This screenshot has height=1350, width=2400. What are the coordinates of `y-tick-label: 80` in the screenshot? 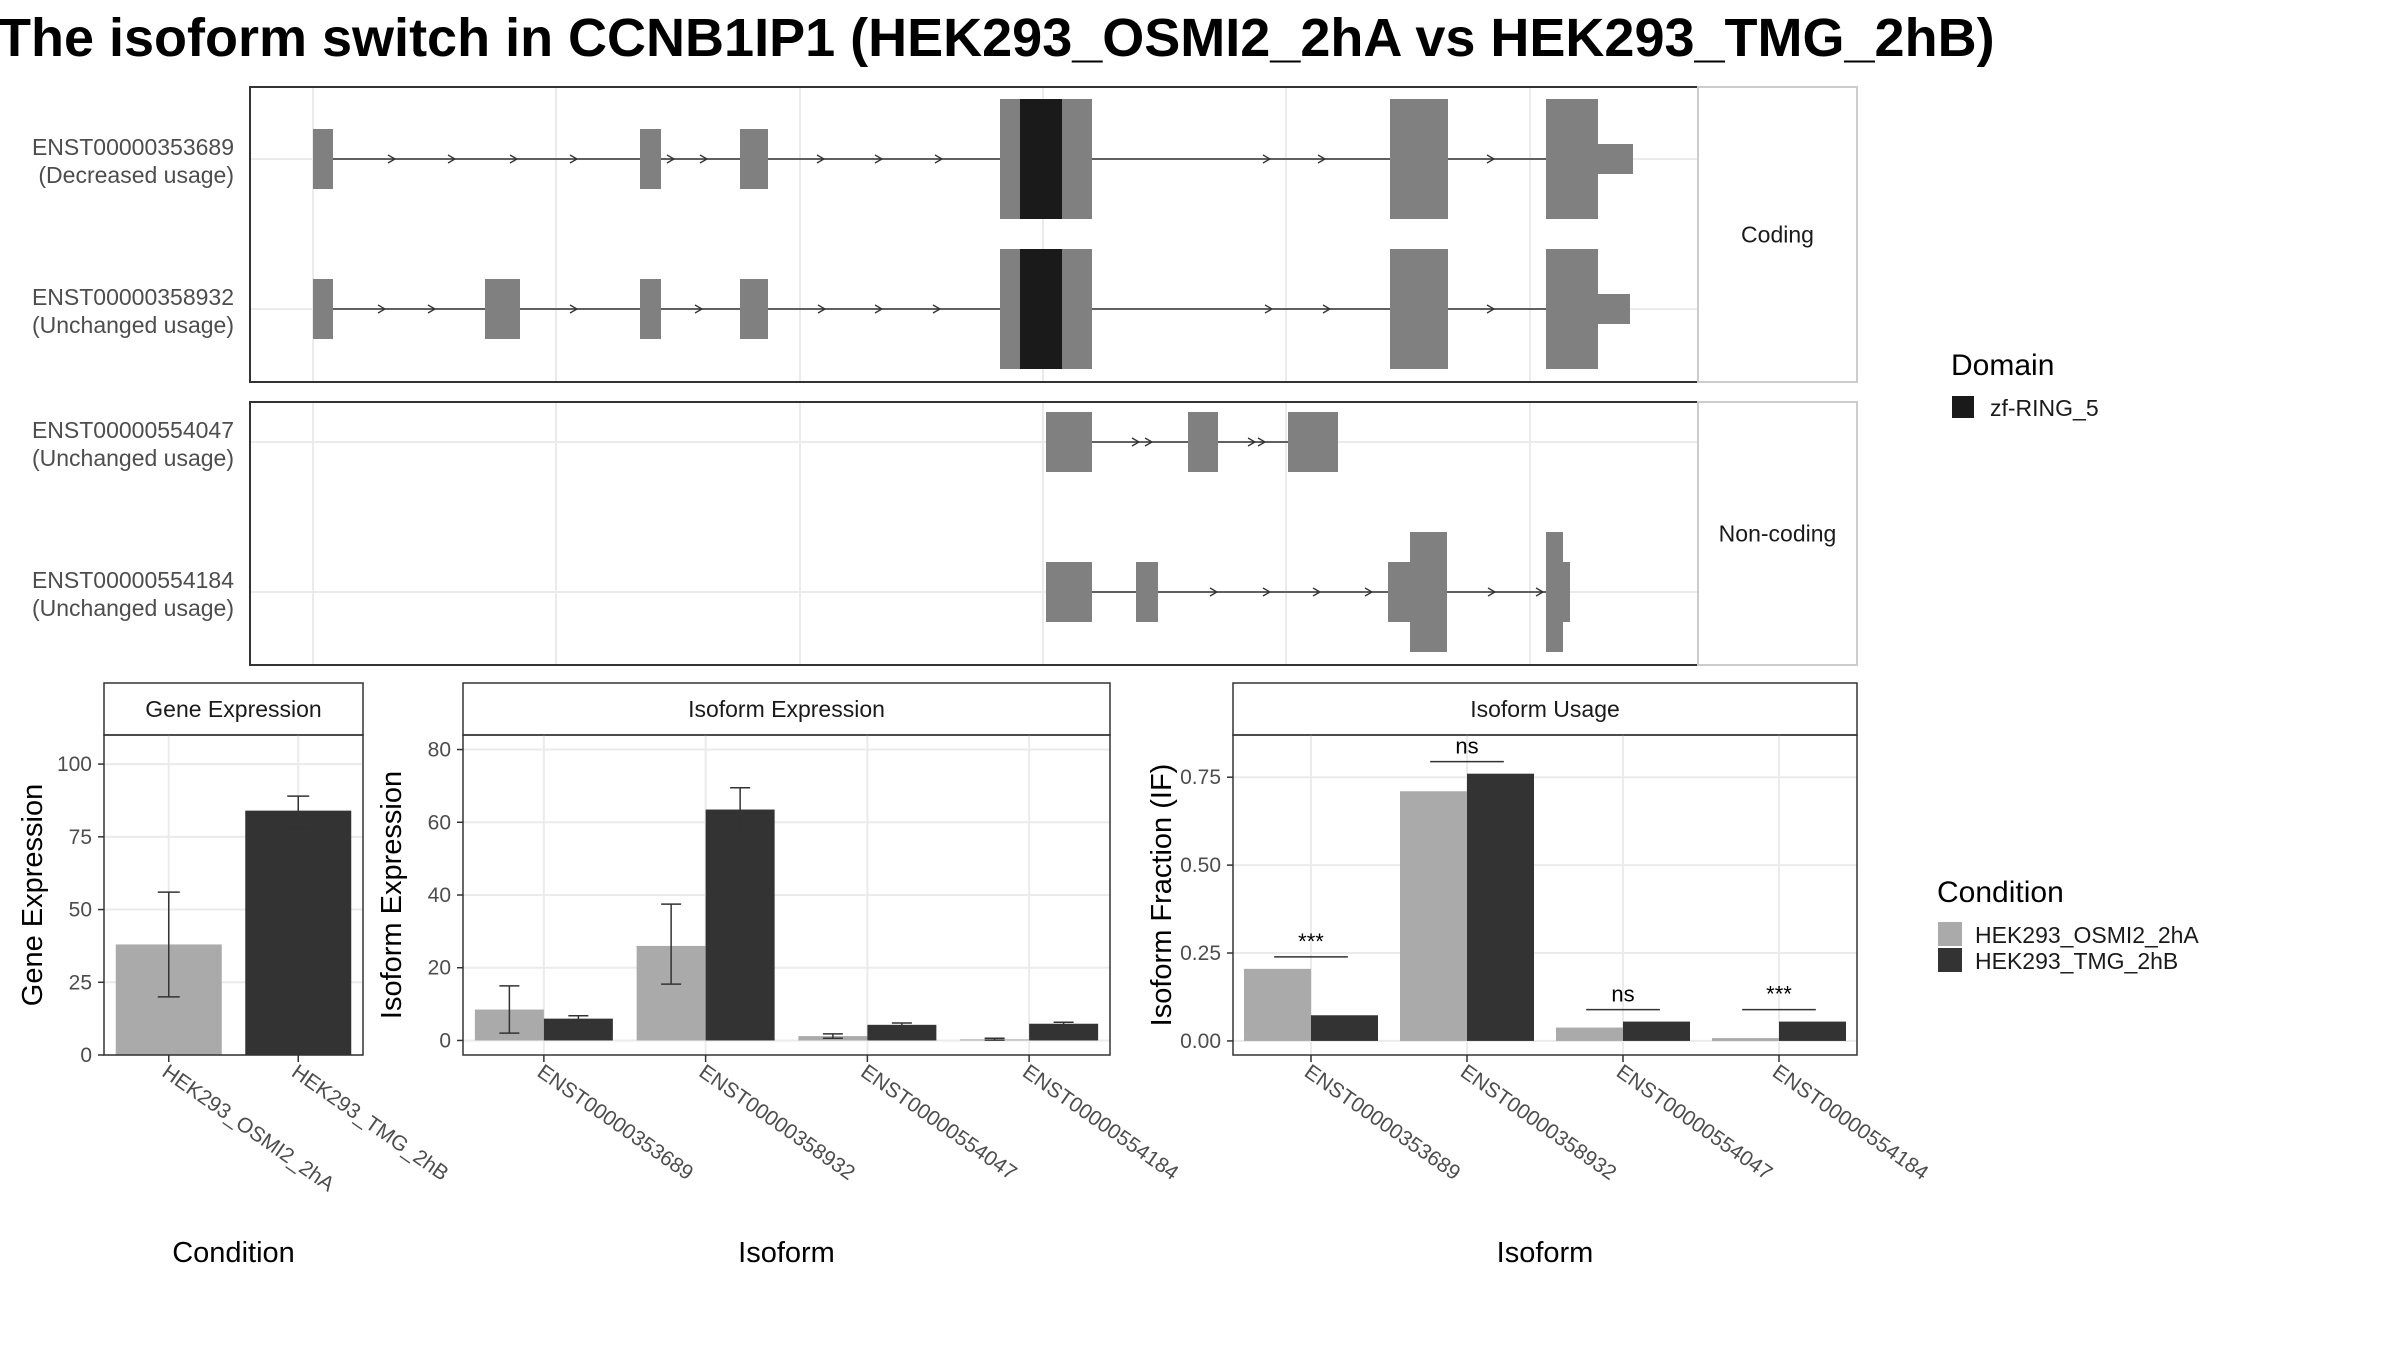 It's located at (439, 750).